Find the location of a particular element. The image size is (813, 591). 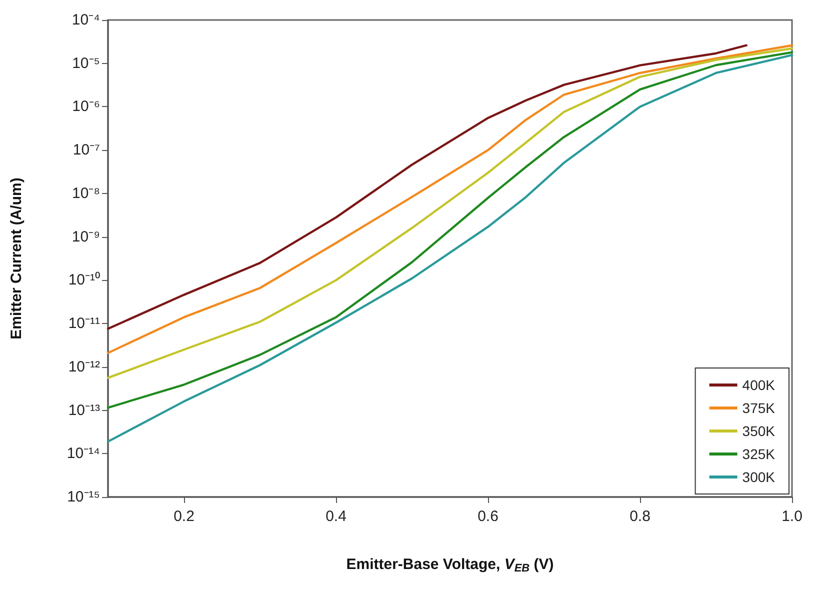

x-tick-label: 0.4 is located at coordinates (336, 516).